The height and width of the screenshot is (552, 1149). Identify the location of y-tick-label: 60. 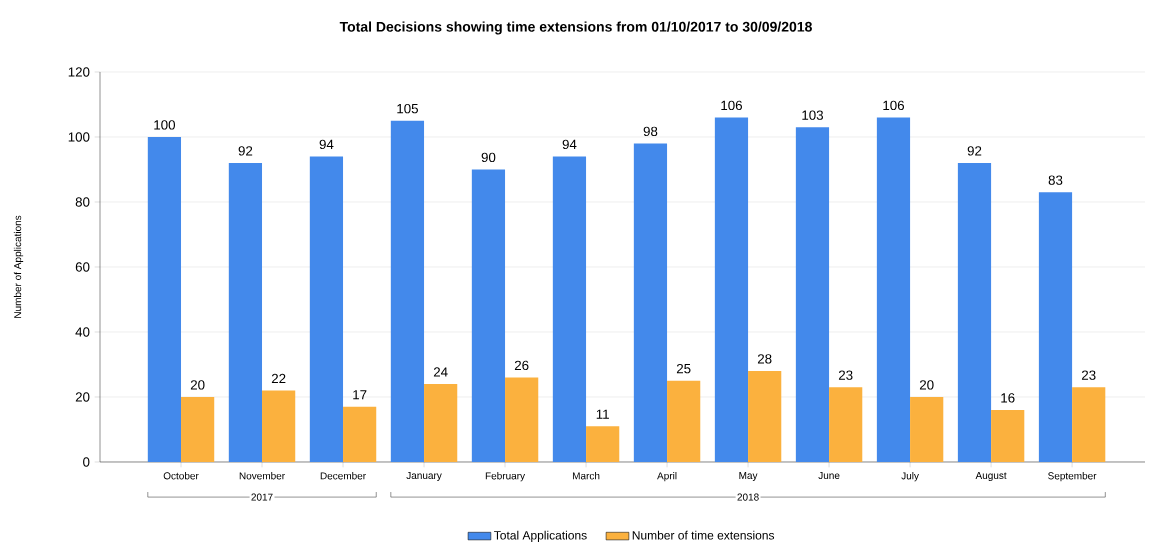
(82, 267).